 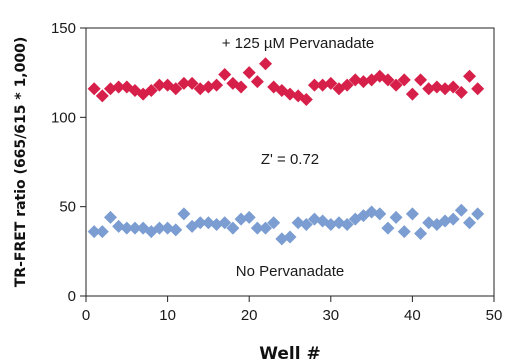 What do you see at coordinates (21, 162) in the screenshot?
I see `y-axis-title: TR-FRET ratio (665/615 * 1,000)` at bounding box center [21, 162].